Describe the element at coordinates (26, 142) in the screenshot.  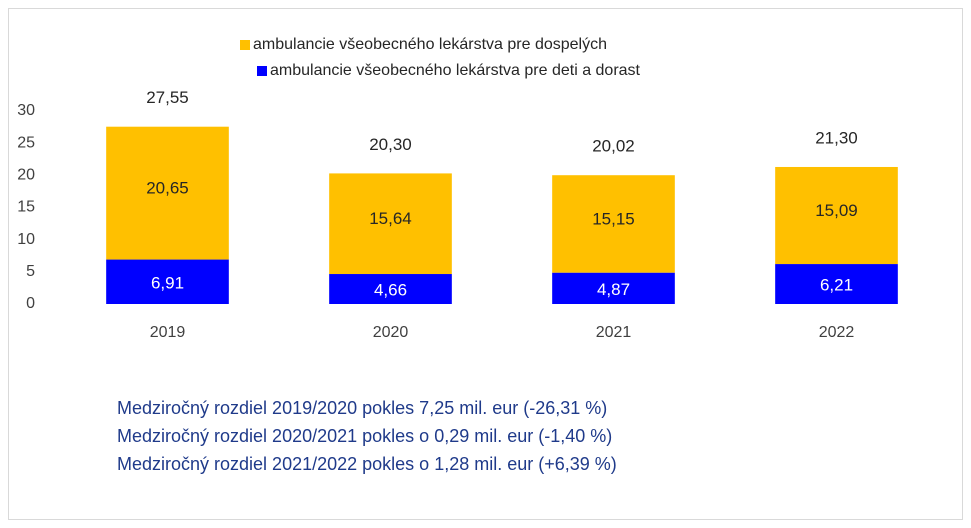
I see `y-tick-label: 25` at that location.